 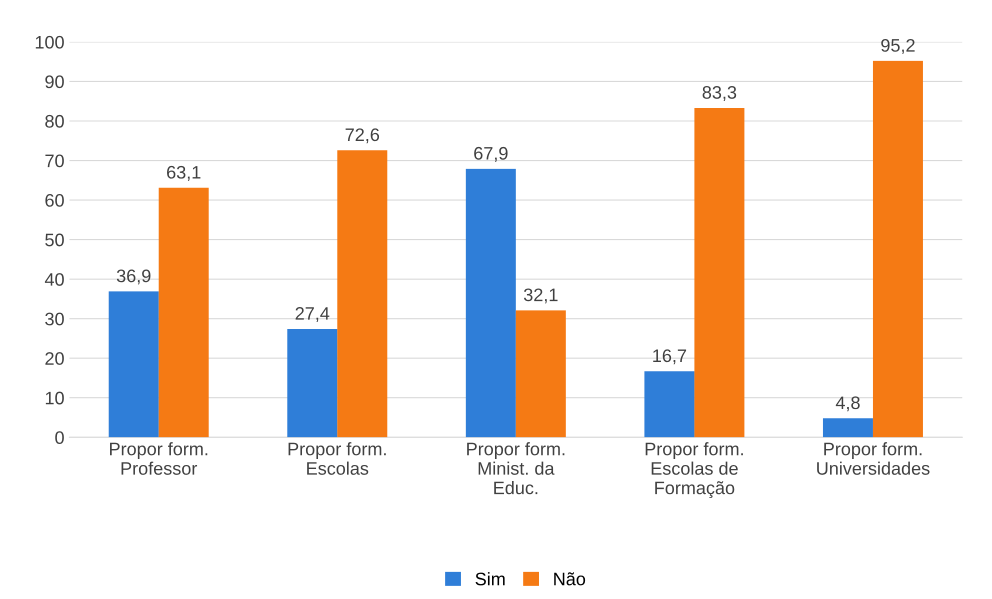 I want to click on y-tick-label: 30, so click(x=54, y=319).